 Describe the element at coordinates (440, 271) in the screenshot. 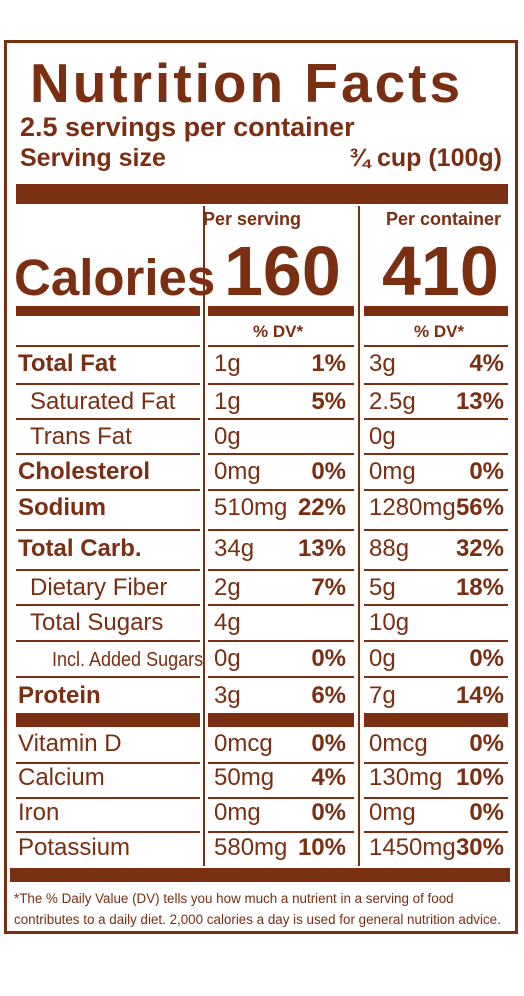

I see `calories-per-container: 410` at that location.